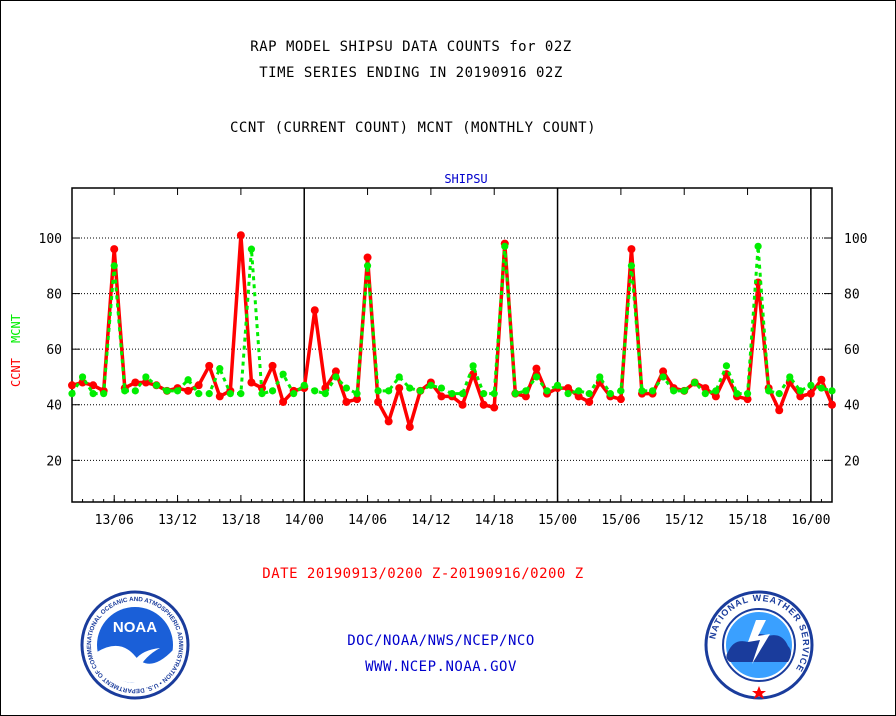  What do you see at coordinates (423, 574) in the screenshot?
I see `date-range-label: DATE 20190913/0200 Z-20190916/0200 Z` at bounding box center [423, 574].